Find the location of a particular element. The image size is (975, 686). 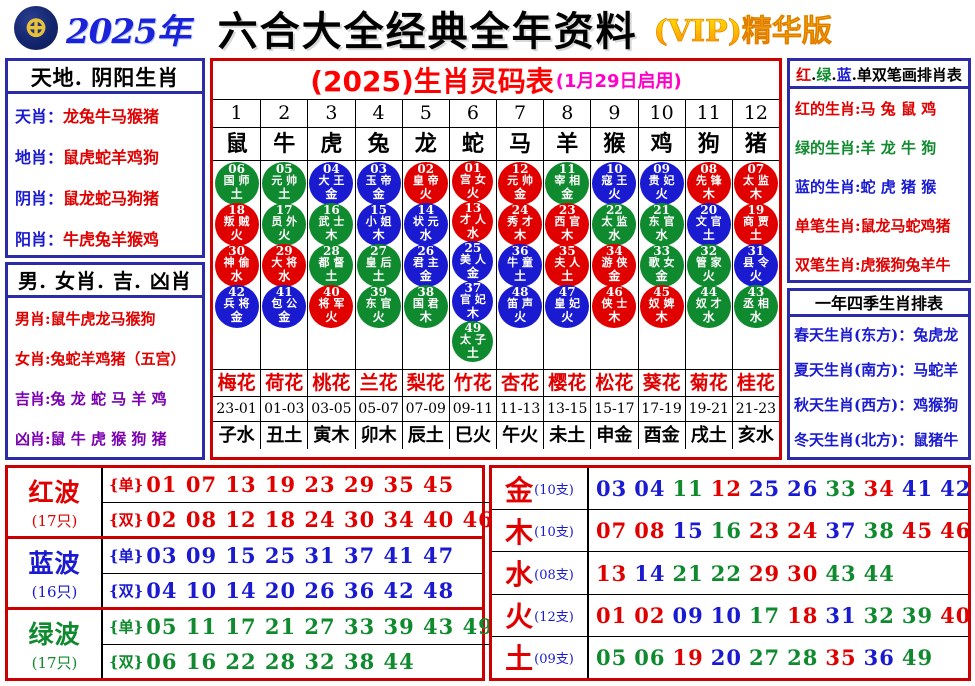

zodiac-flower-cell: 松花 is located at coordinates (613, 383).